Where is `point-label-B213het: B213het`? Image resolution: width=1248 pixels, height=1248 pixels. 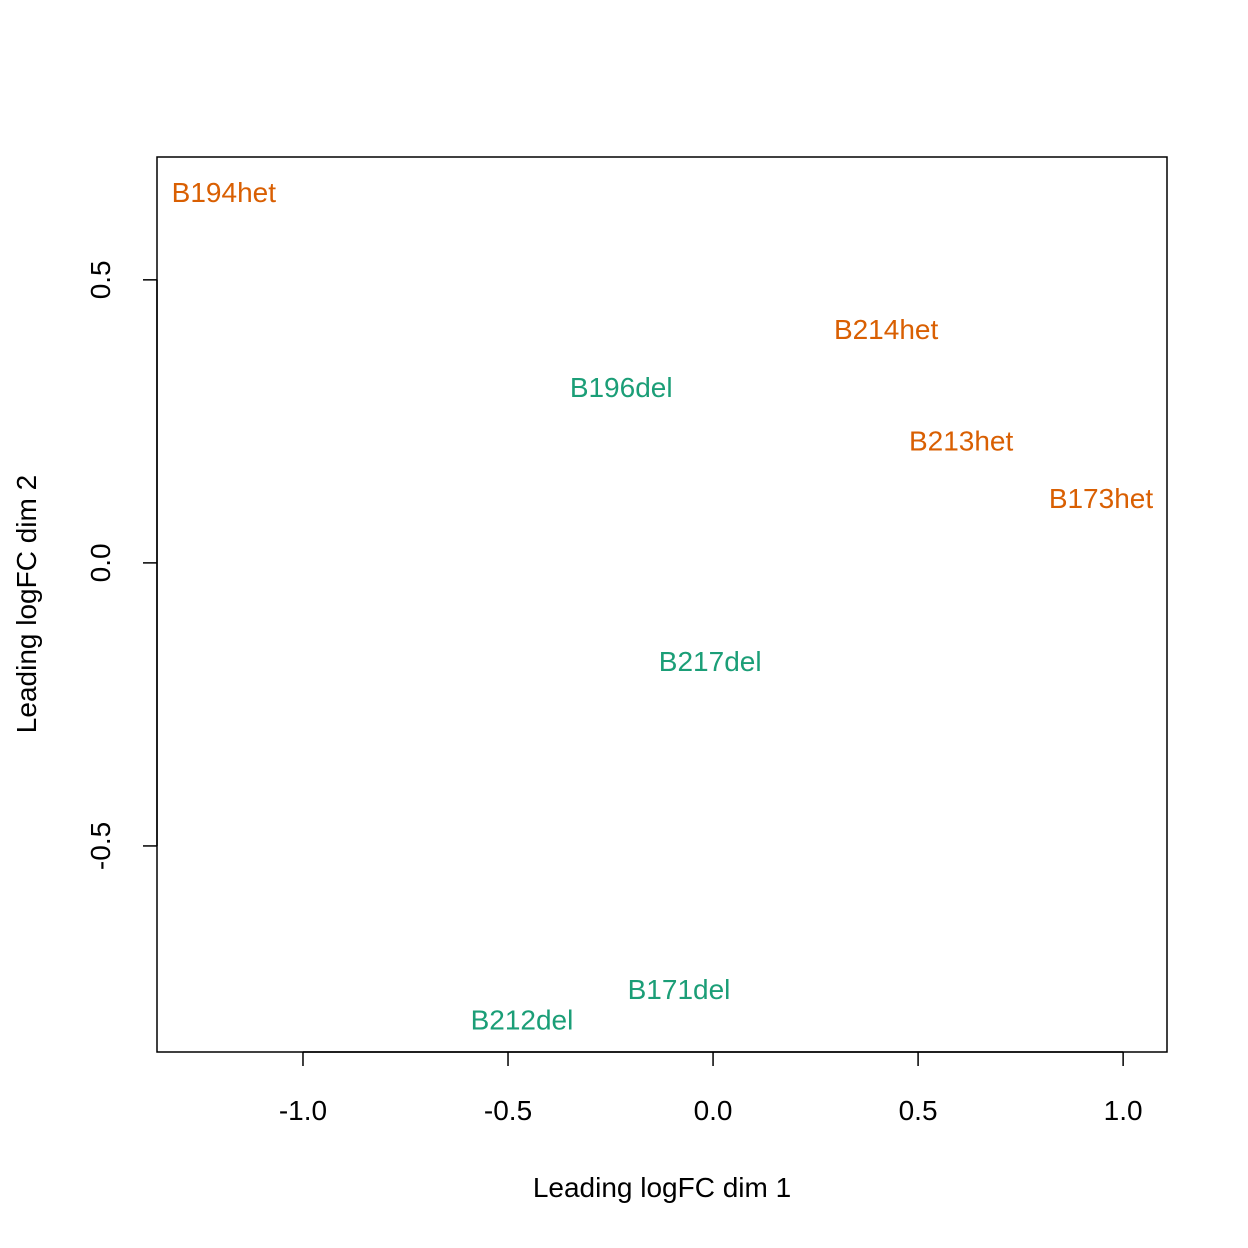 point-label-B213het: B213het is located at coordinates (961, 441).